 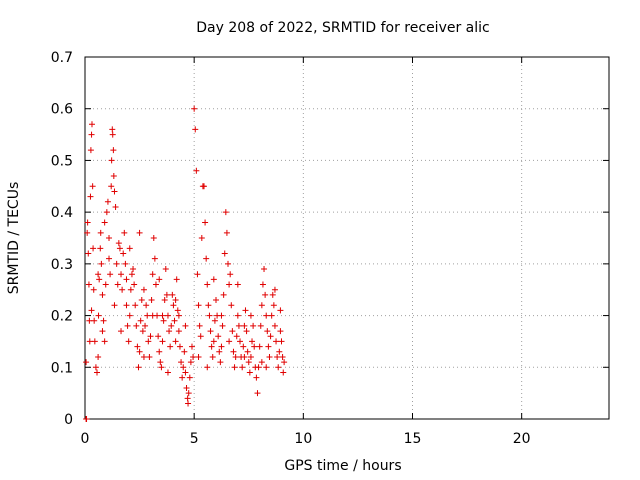 I want to click on x-tick-label: 10, so click(x=303, y=439).